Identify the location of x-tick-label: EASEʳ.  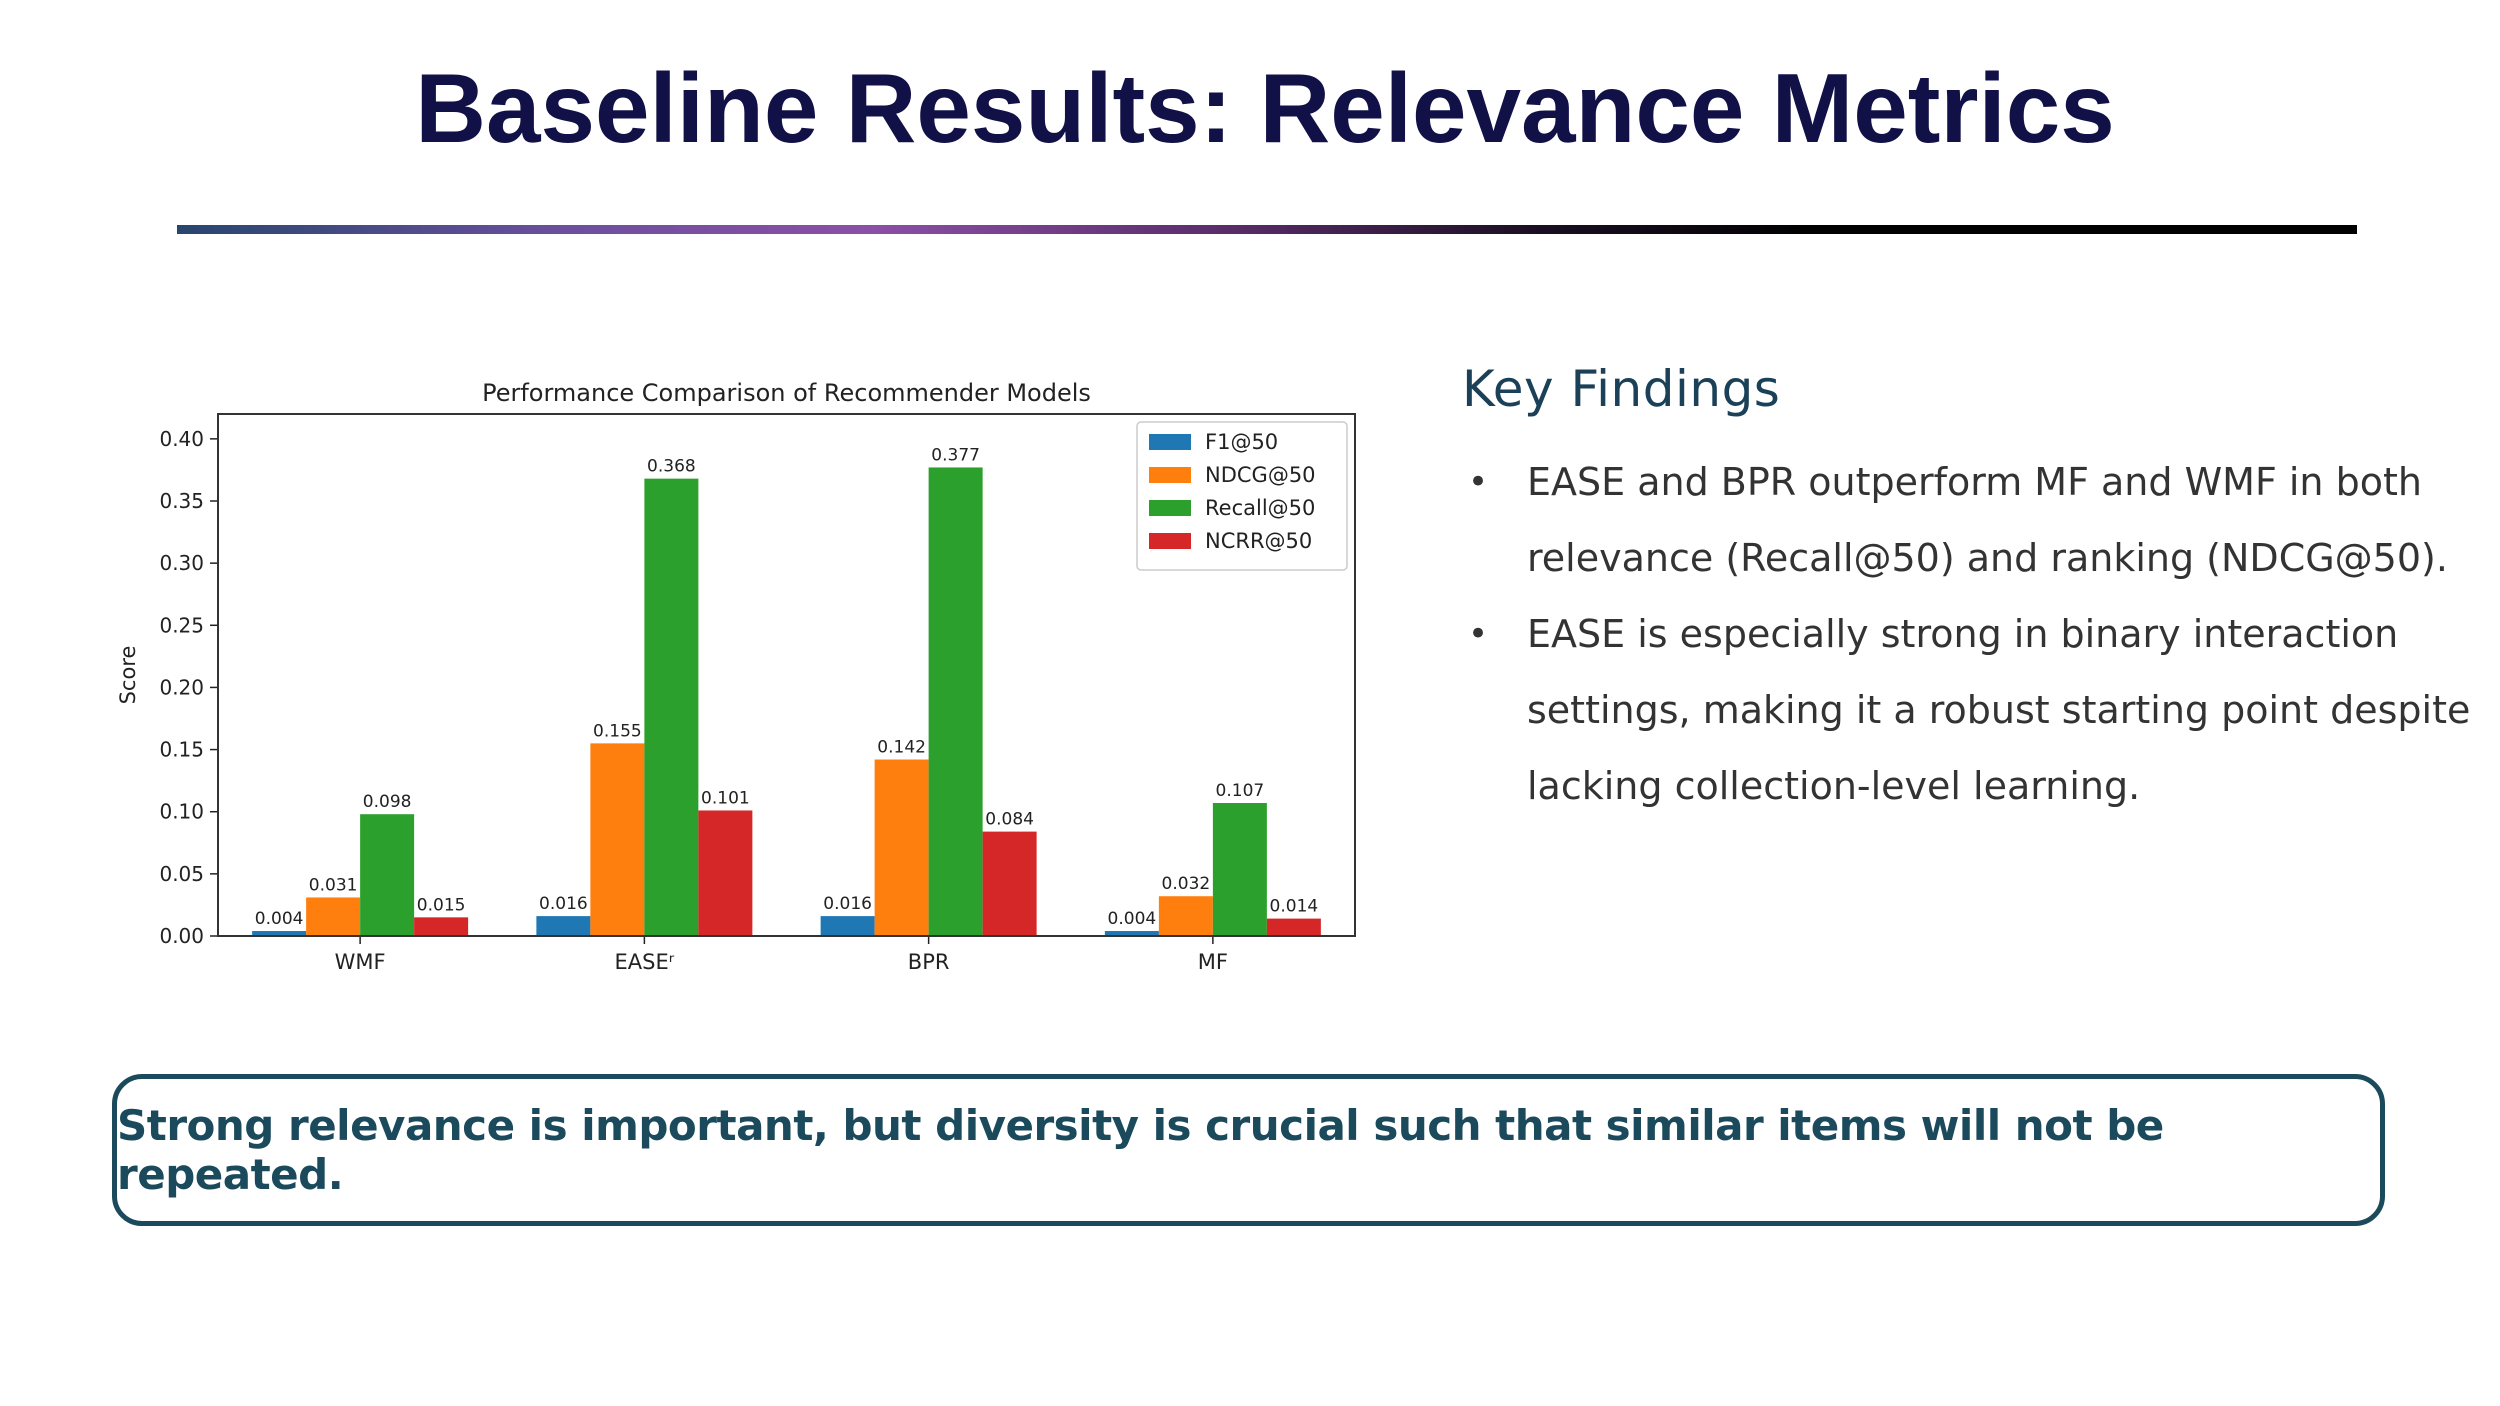
(645, 962).